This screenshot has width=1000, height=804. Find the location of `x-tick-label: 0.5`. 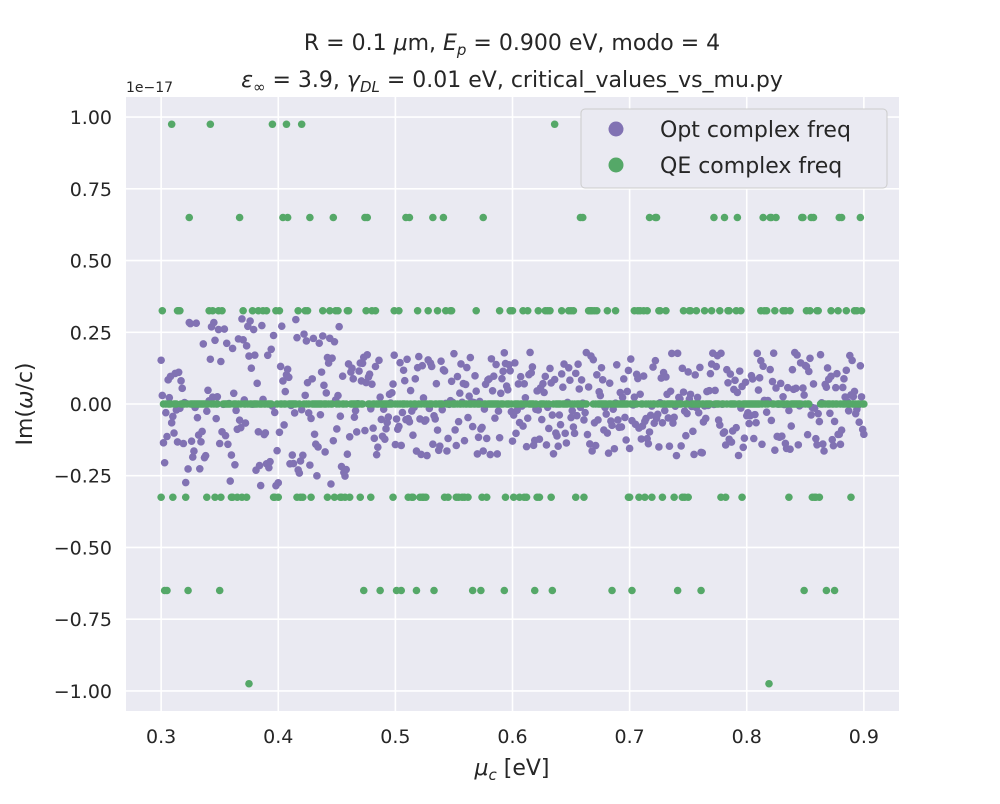

x-tick-label: 0.5 is located at coordinates (395, 737).